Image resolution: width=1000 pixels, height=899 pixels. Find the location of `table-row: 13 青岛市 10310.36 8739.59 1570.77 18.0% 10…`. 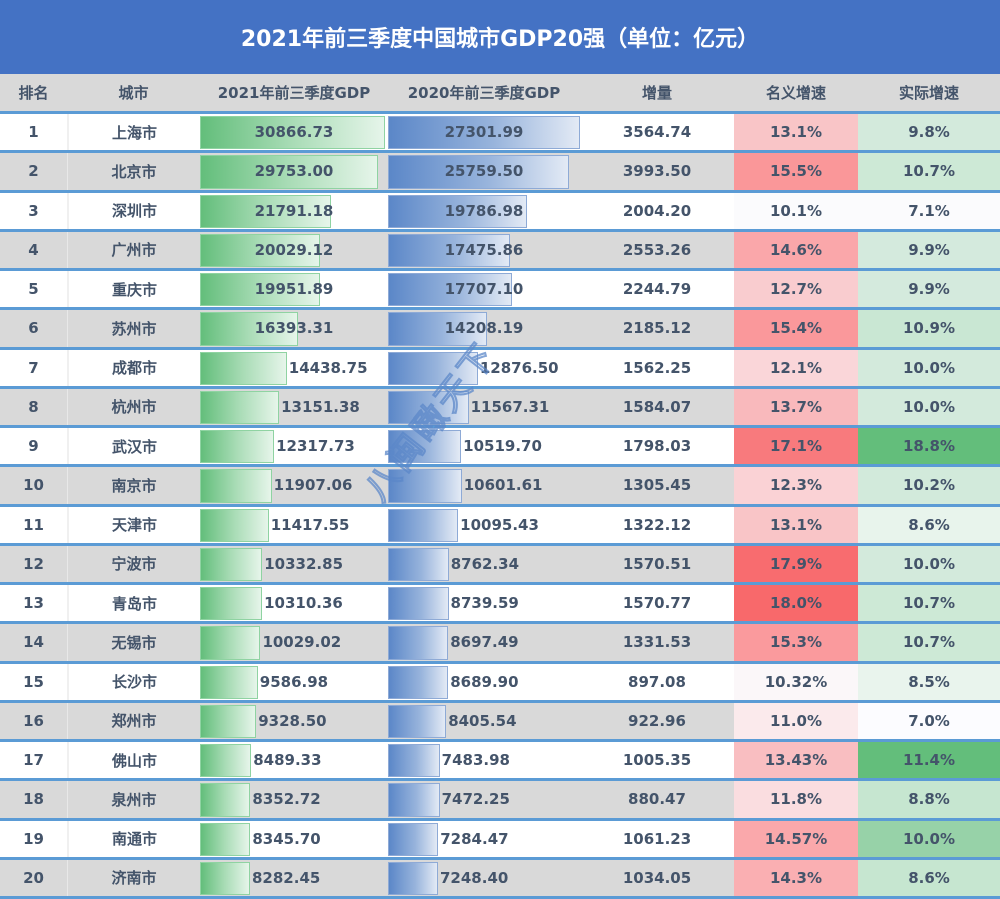

table-row: 13 青岛市 10310.36 8739.59 1570.77 18.0% 10… is located at coordinates (500, 605).